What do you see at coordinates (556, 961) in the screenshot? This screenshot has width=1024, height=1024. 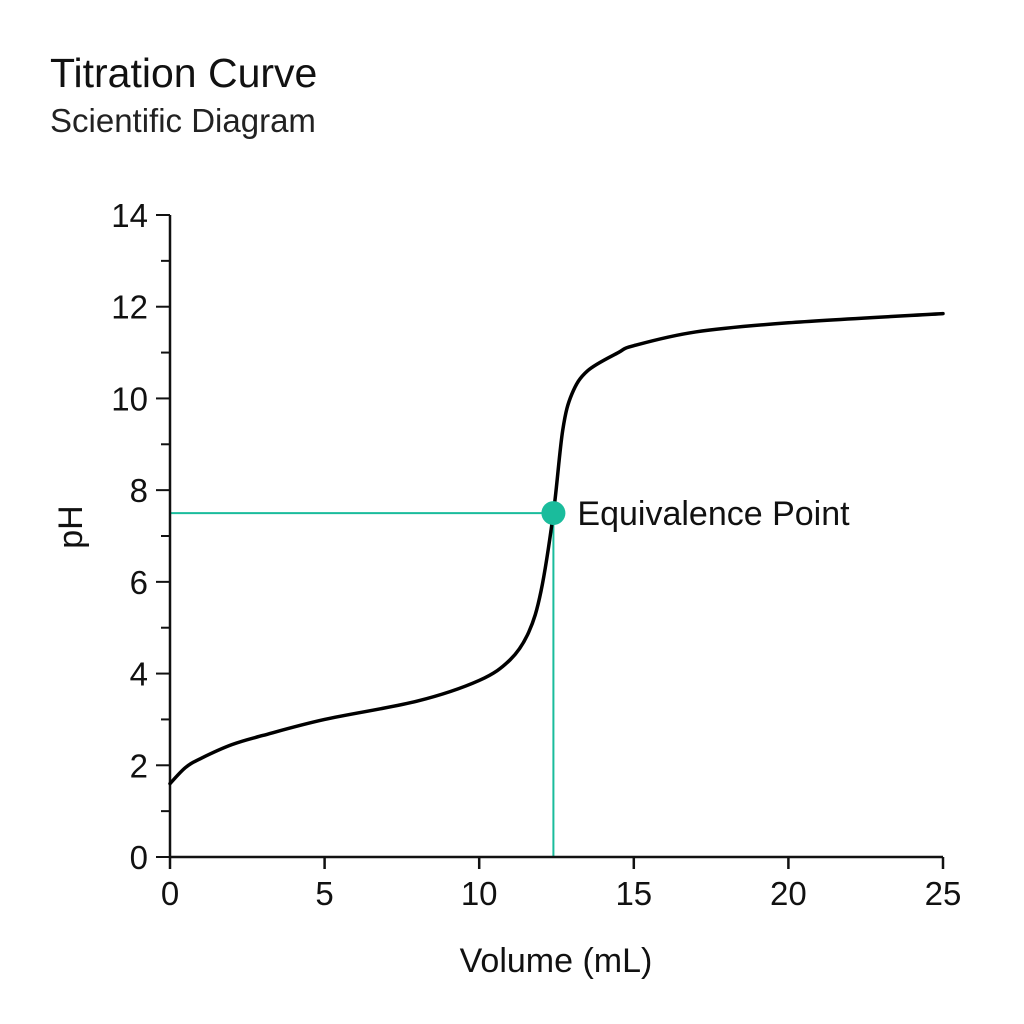 I see `x-axis-label: Volume (mL)` at bounding box center [556, 961].